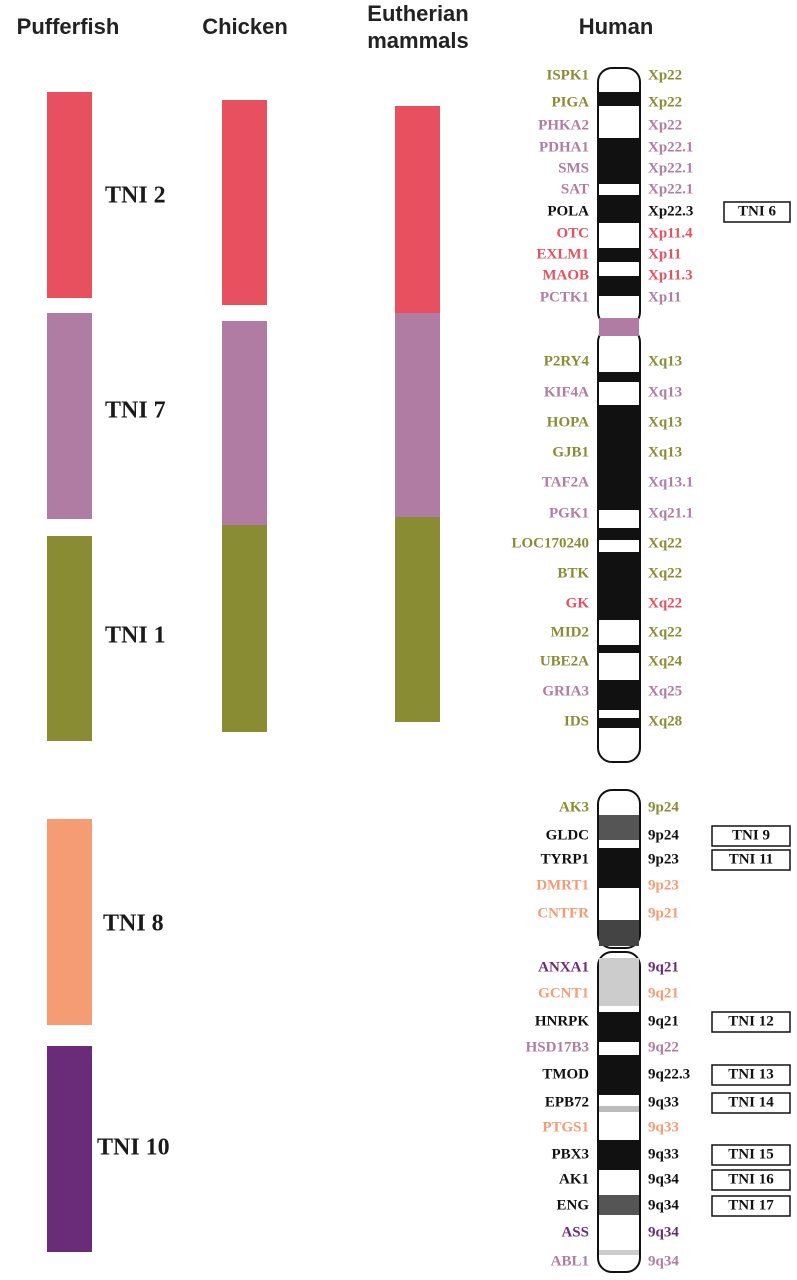  Describe the element at coordinates (135, 411) in the screenshot. I see `block-label: TNI 7` at that location.